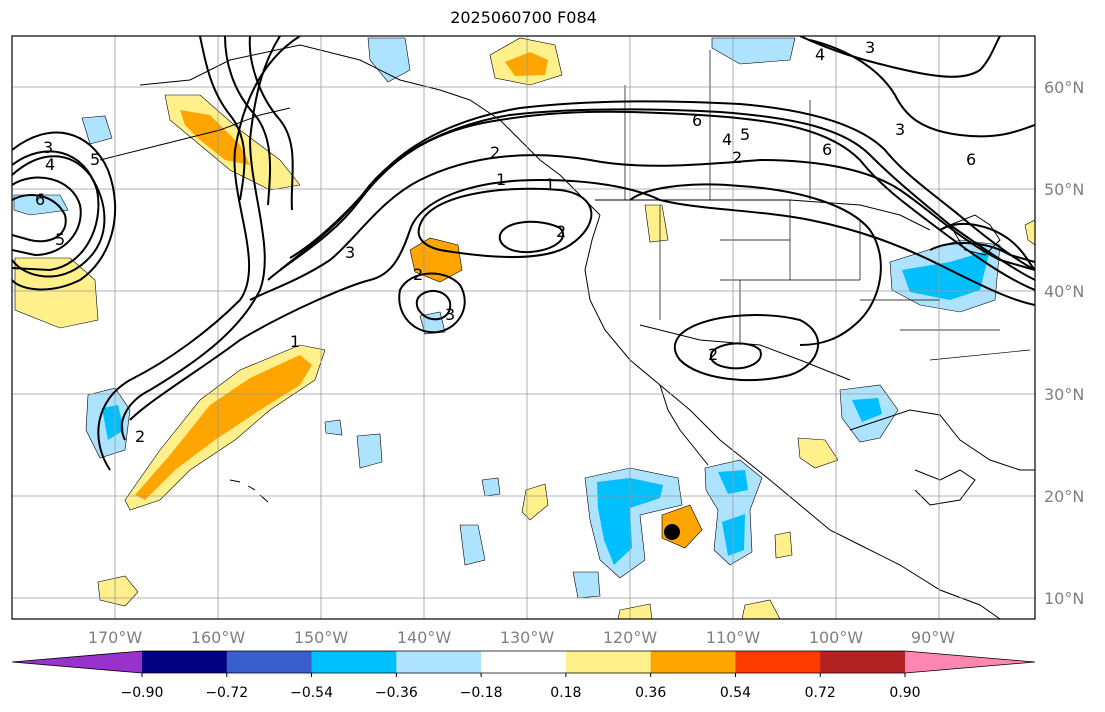 Image resolution: width=1105 pixels, height=712 pixels. I want to click on lon-label: 170°W, so click(115, 637).